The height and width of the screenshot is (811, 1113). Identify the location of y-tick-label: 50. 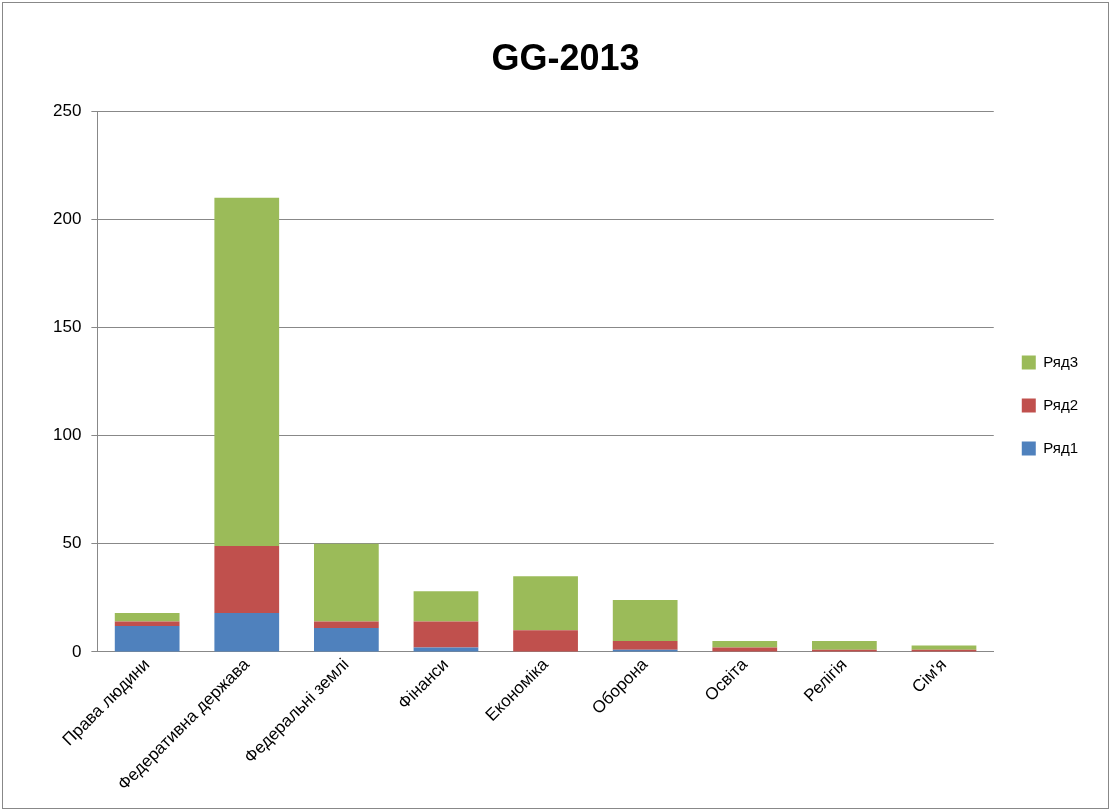
(72, 543).